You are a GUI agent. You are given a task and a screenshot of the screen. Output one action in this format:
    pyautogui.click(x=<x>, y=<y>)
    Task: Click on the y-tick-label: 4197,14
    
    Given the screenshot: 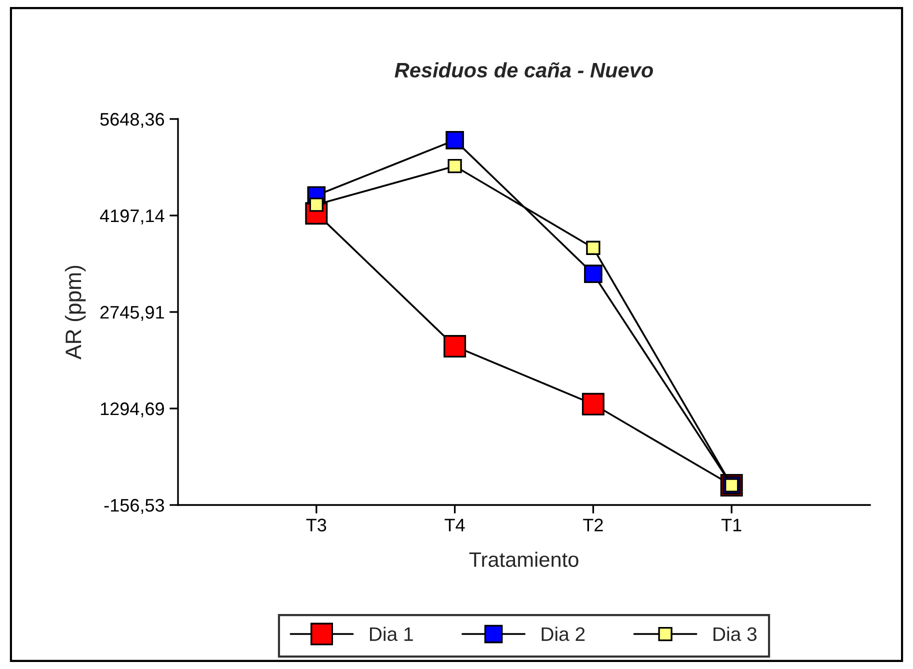 What is the action you would take?
    pyautogui.click(x=132, y=216)
    